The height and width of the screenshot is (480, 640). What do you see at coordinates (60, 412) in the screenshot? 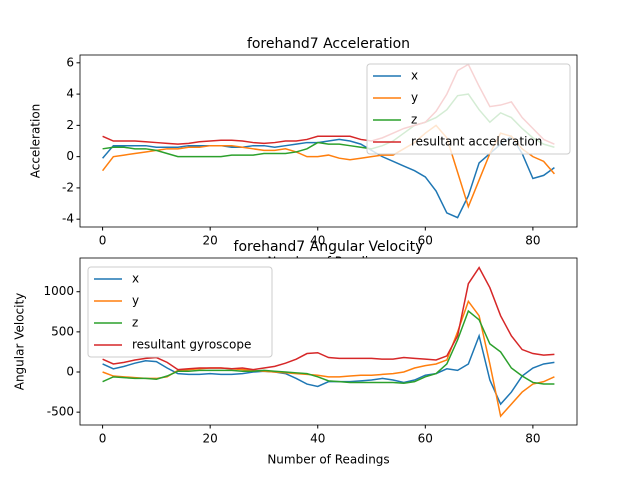
I see `y-tick-label: -500` at bounding box center [60, 412].